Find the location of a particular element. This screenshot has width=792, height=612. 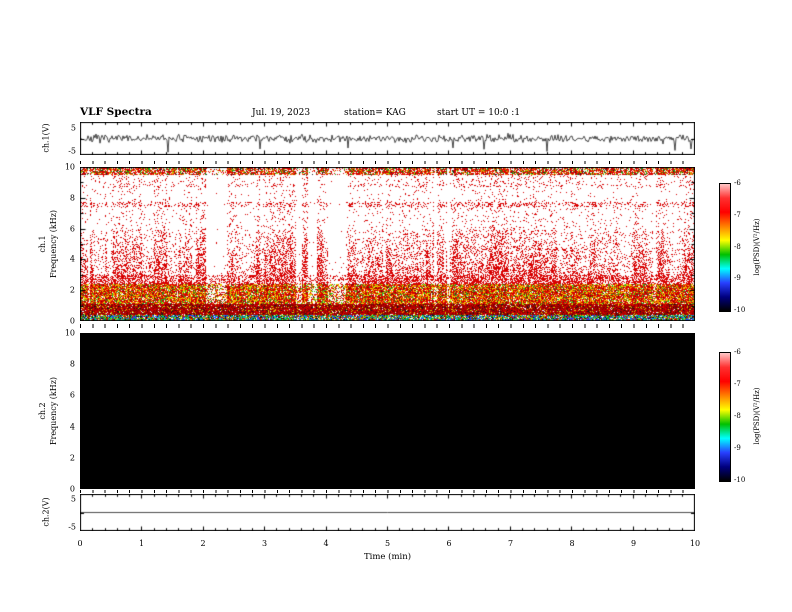

x-tick-label: 7 is located at coordinates (510, 543).